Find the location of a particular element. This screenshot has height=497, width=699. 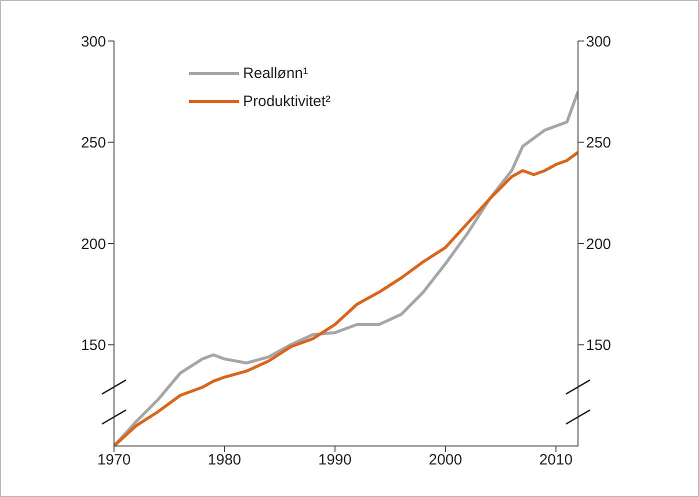

legend-label: Reallønn¹ is located at coordinates (275, 73).